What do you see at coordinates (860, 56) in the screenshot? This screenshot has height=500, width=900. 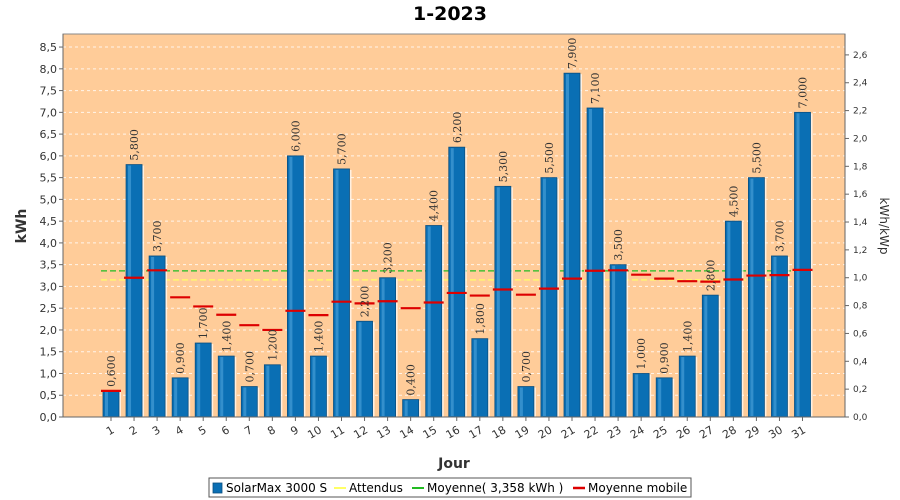 I see `y2-tick-label: 2,6` at bounding box center [860, 56].